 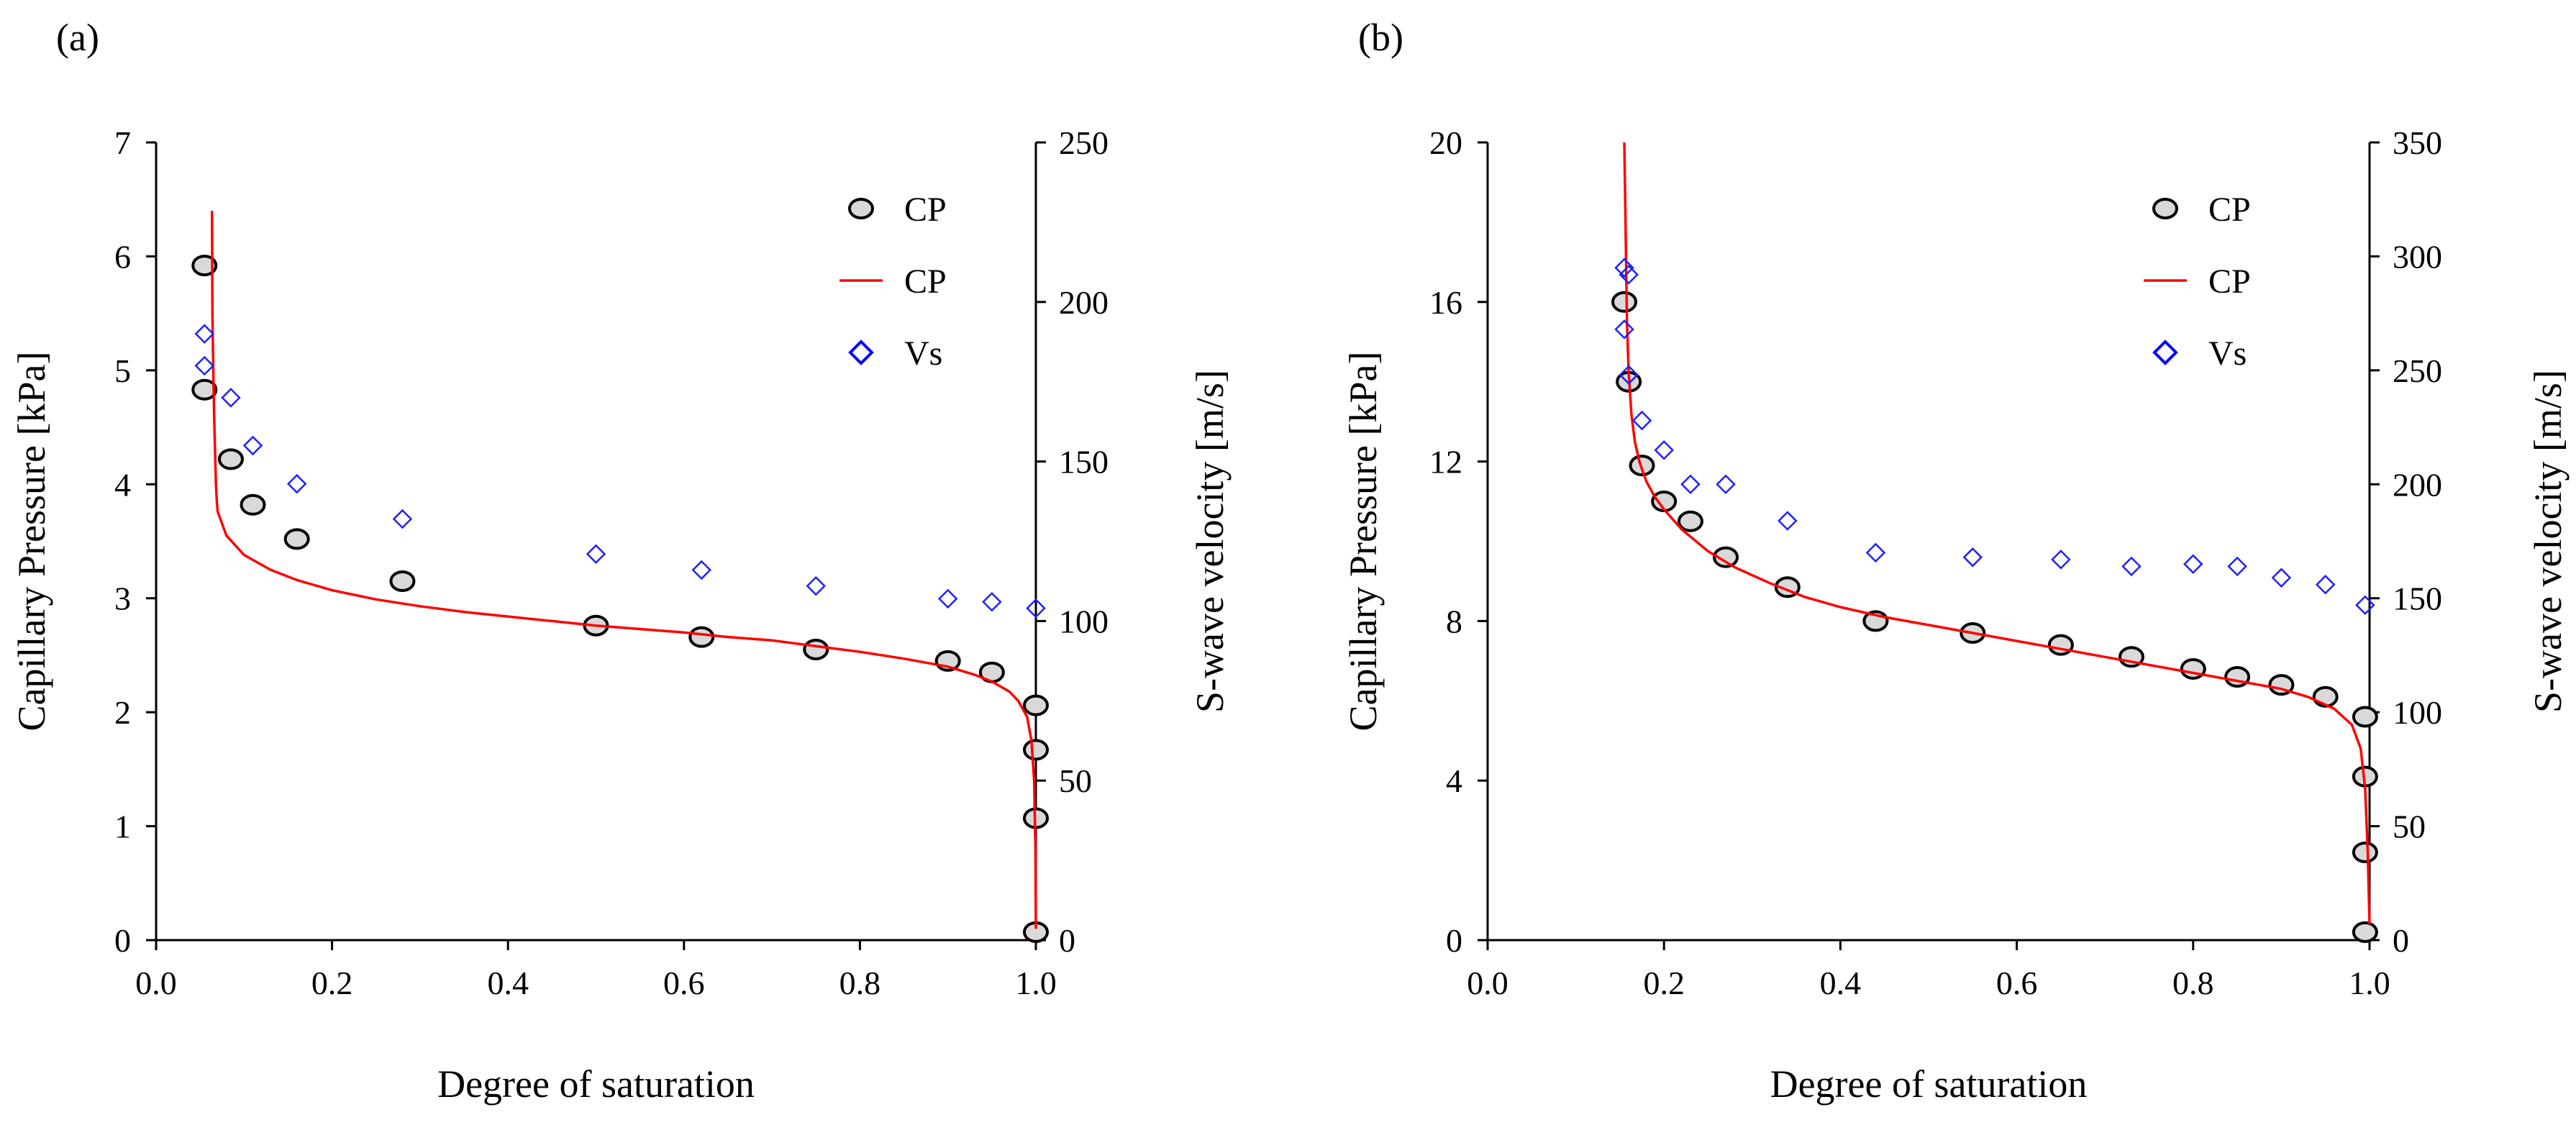 What do you see at coordinates (2417, 143) in the screenshot?
I see `y-right-tick-label: 350` at bounding box center [2417, 143].